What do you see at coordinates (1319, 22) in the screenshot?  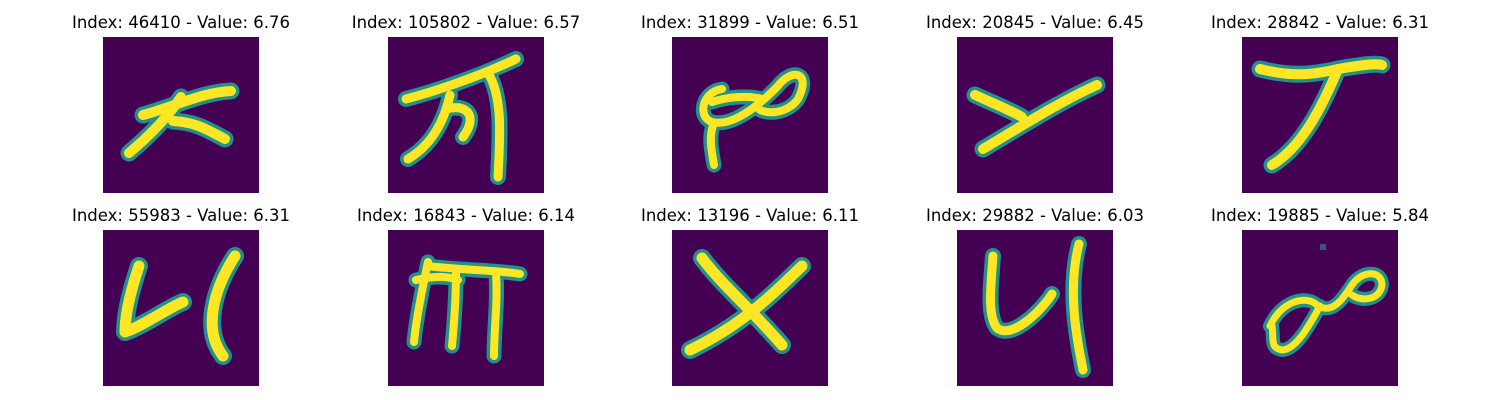 I see `panel-title: Index: 28842 - Value: 6.31` at bounding box center [1319, 22].